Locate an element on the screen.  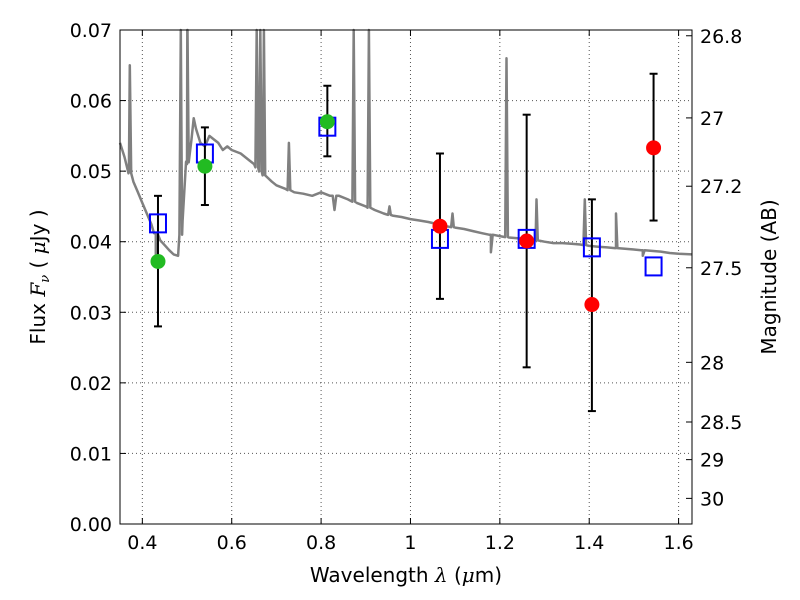
x-tick-label: 1 is located at coordinates (410, 543).